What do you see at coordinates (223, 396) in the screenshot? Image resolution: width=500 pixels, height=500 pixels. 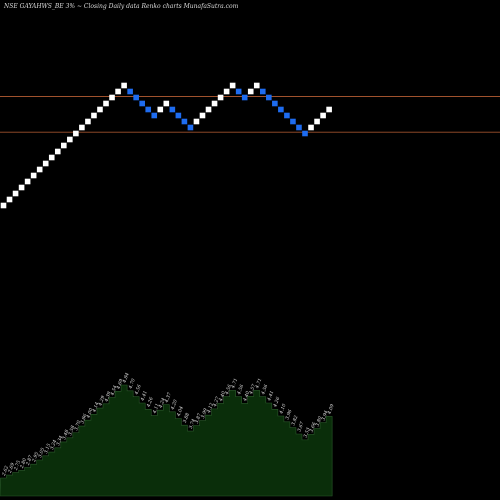 I see `brick-value-label: 4.40` at bounding box center [223, 396].